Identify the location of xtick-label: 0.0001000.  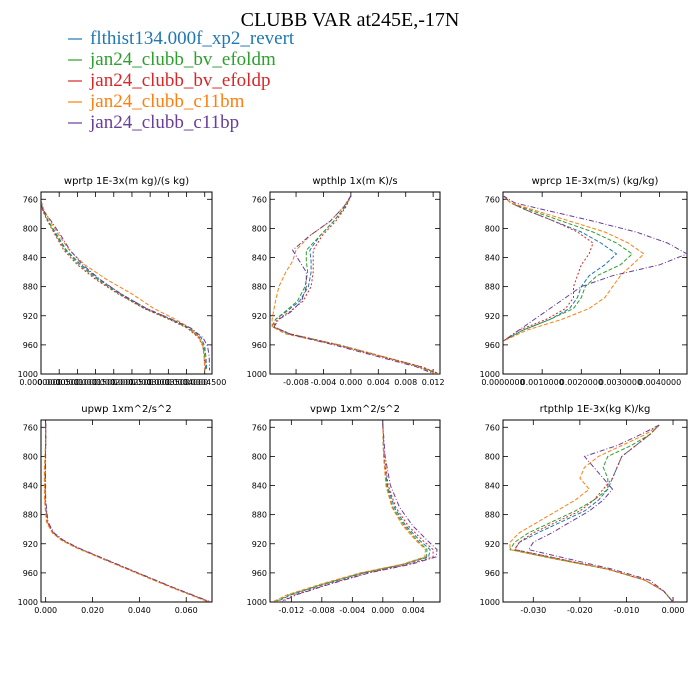
(77, 382).